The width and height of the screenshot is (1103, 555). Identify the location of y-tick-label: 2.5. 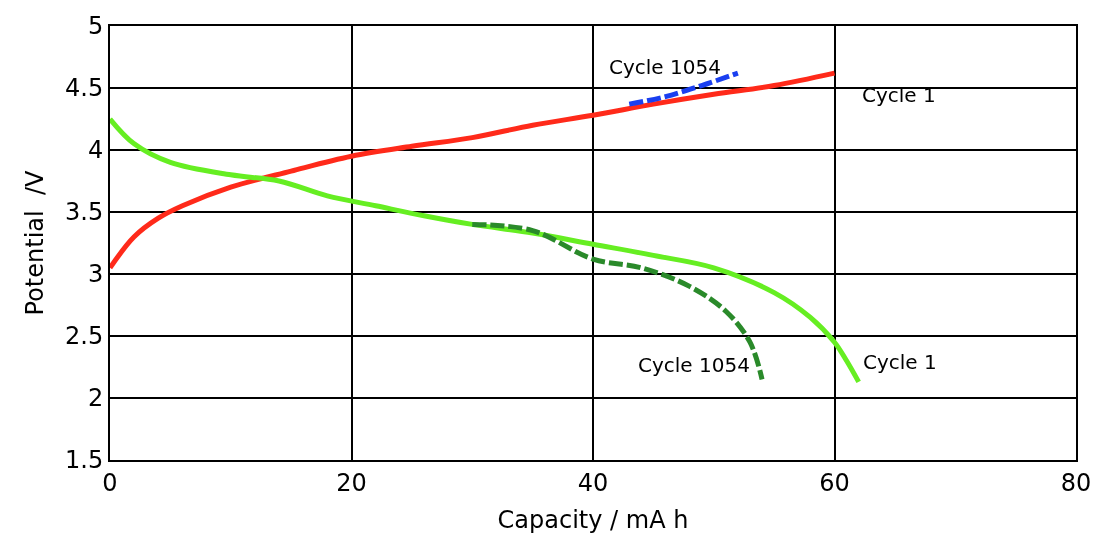
(84, 336).